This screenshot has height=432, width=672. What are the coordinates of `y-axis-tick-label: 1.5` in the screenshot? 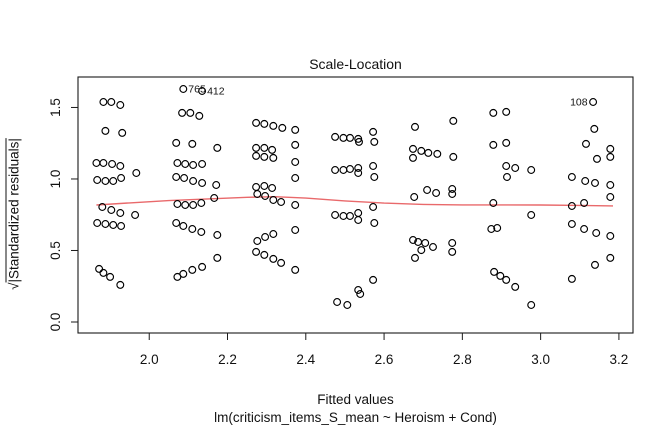 It's located at (55, 107).